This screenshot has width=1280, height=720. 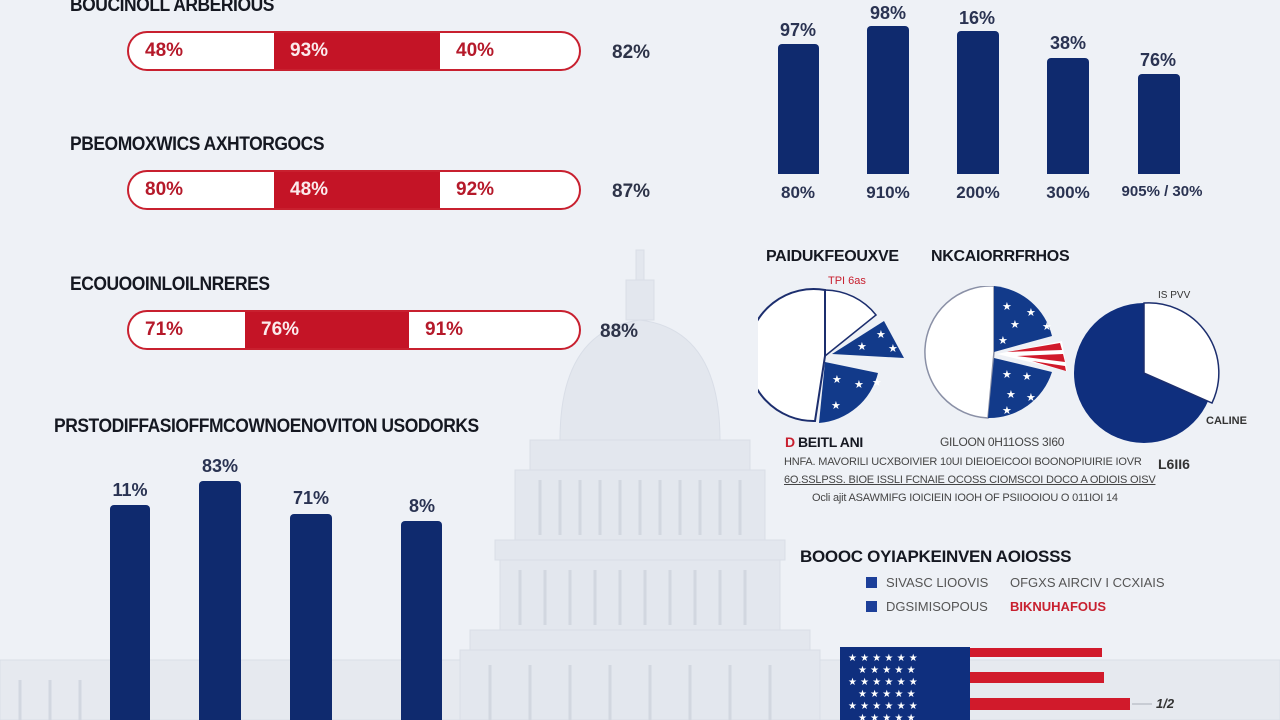 What do you see at coordinates (1058, 606) in the screenshot?
I see `legend-item-right: BIKNUHAFOUS` at bounding box center [1058, 606].